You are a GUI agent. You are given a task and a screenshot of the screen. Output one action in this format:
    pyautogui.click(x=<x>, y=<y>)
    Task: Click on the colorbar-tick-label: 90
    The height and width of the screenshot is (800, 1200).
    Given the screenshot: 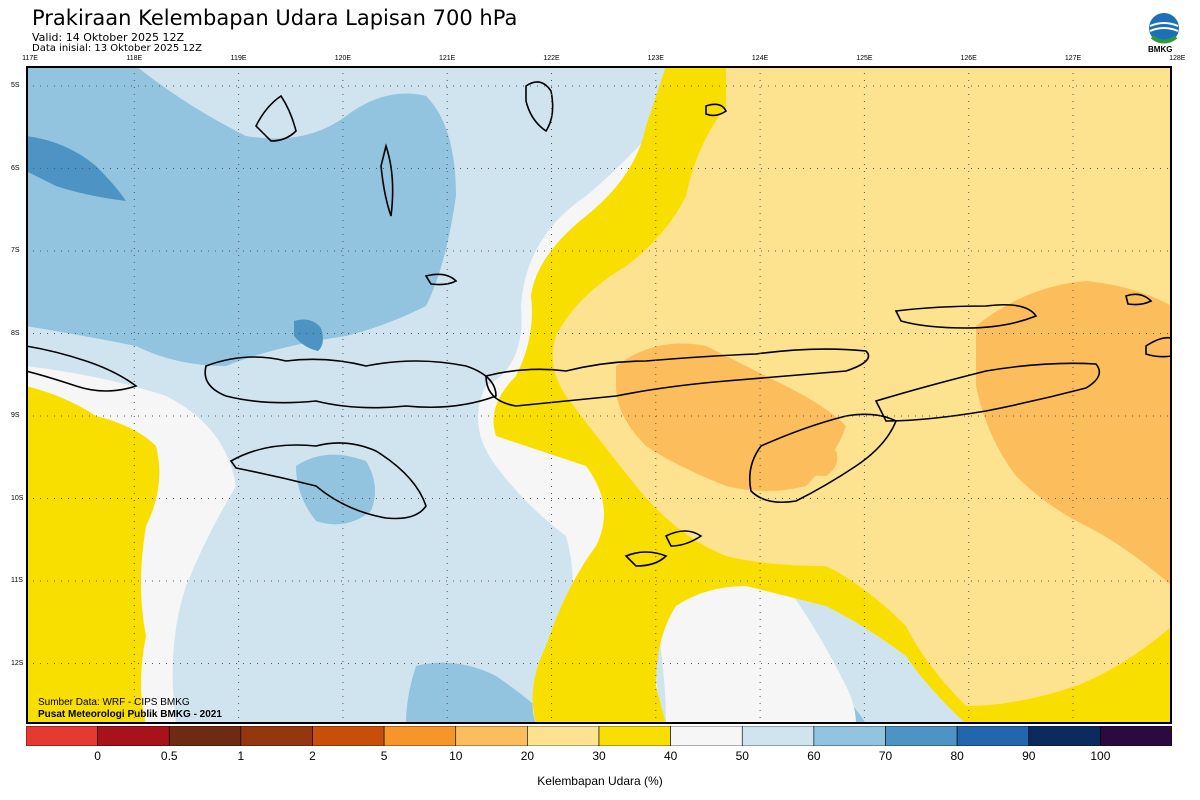 What is the action you would take?
    pyautogui.click(x=1029, y=756)
    